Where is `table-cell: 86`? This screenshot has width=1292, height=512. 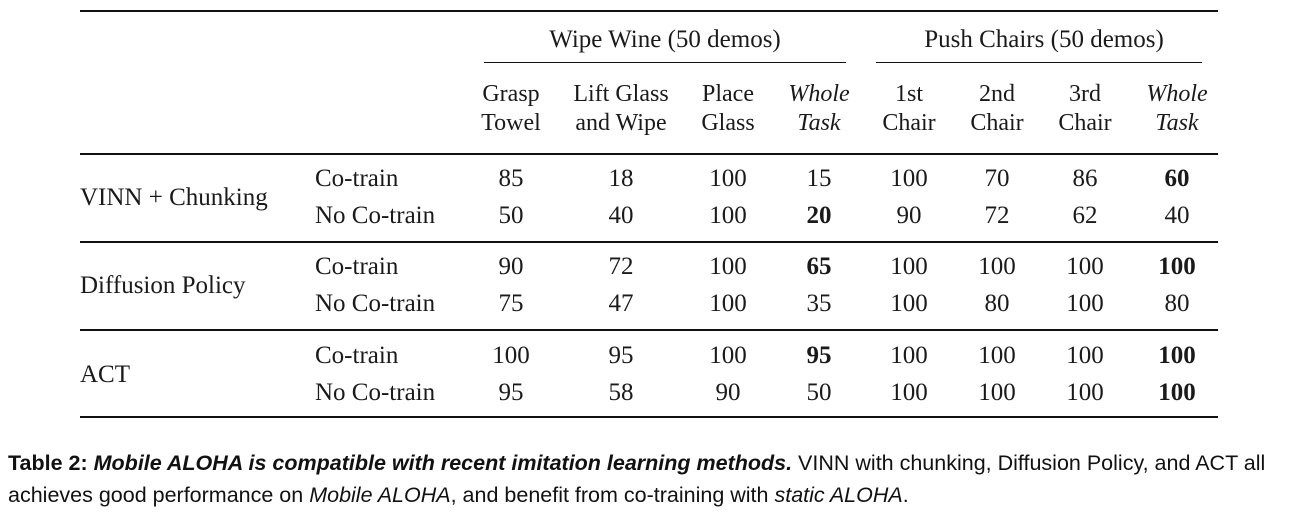
table-cell: 86 is located at coordinates (1085, 178).